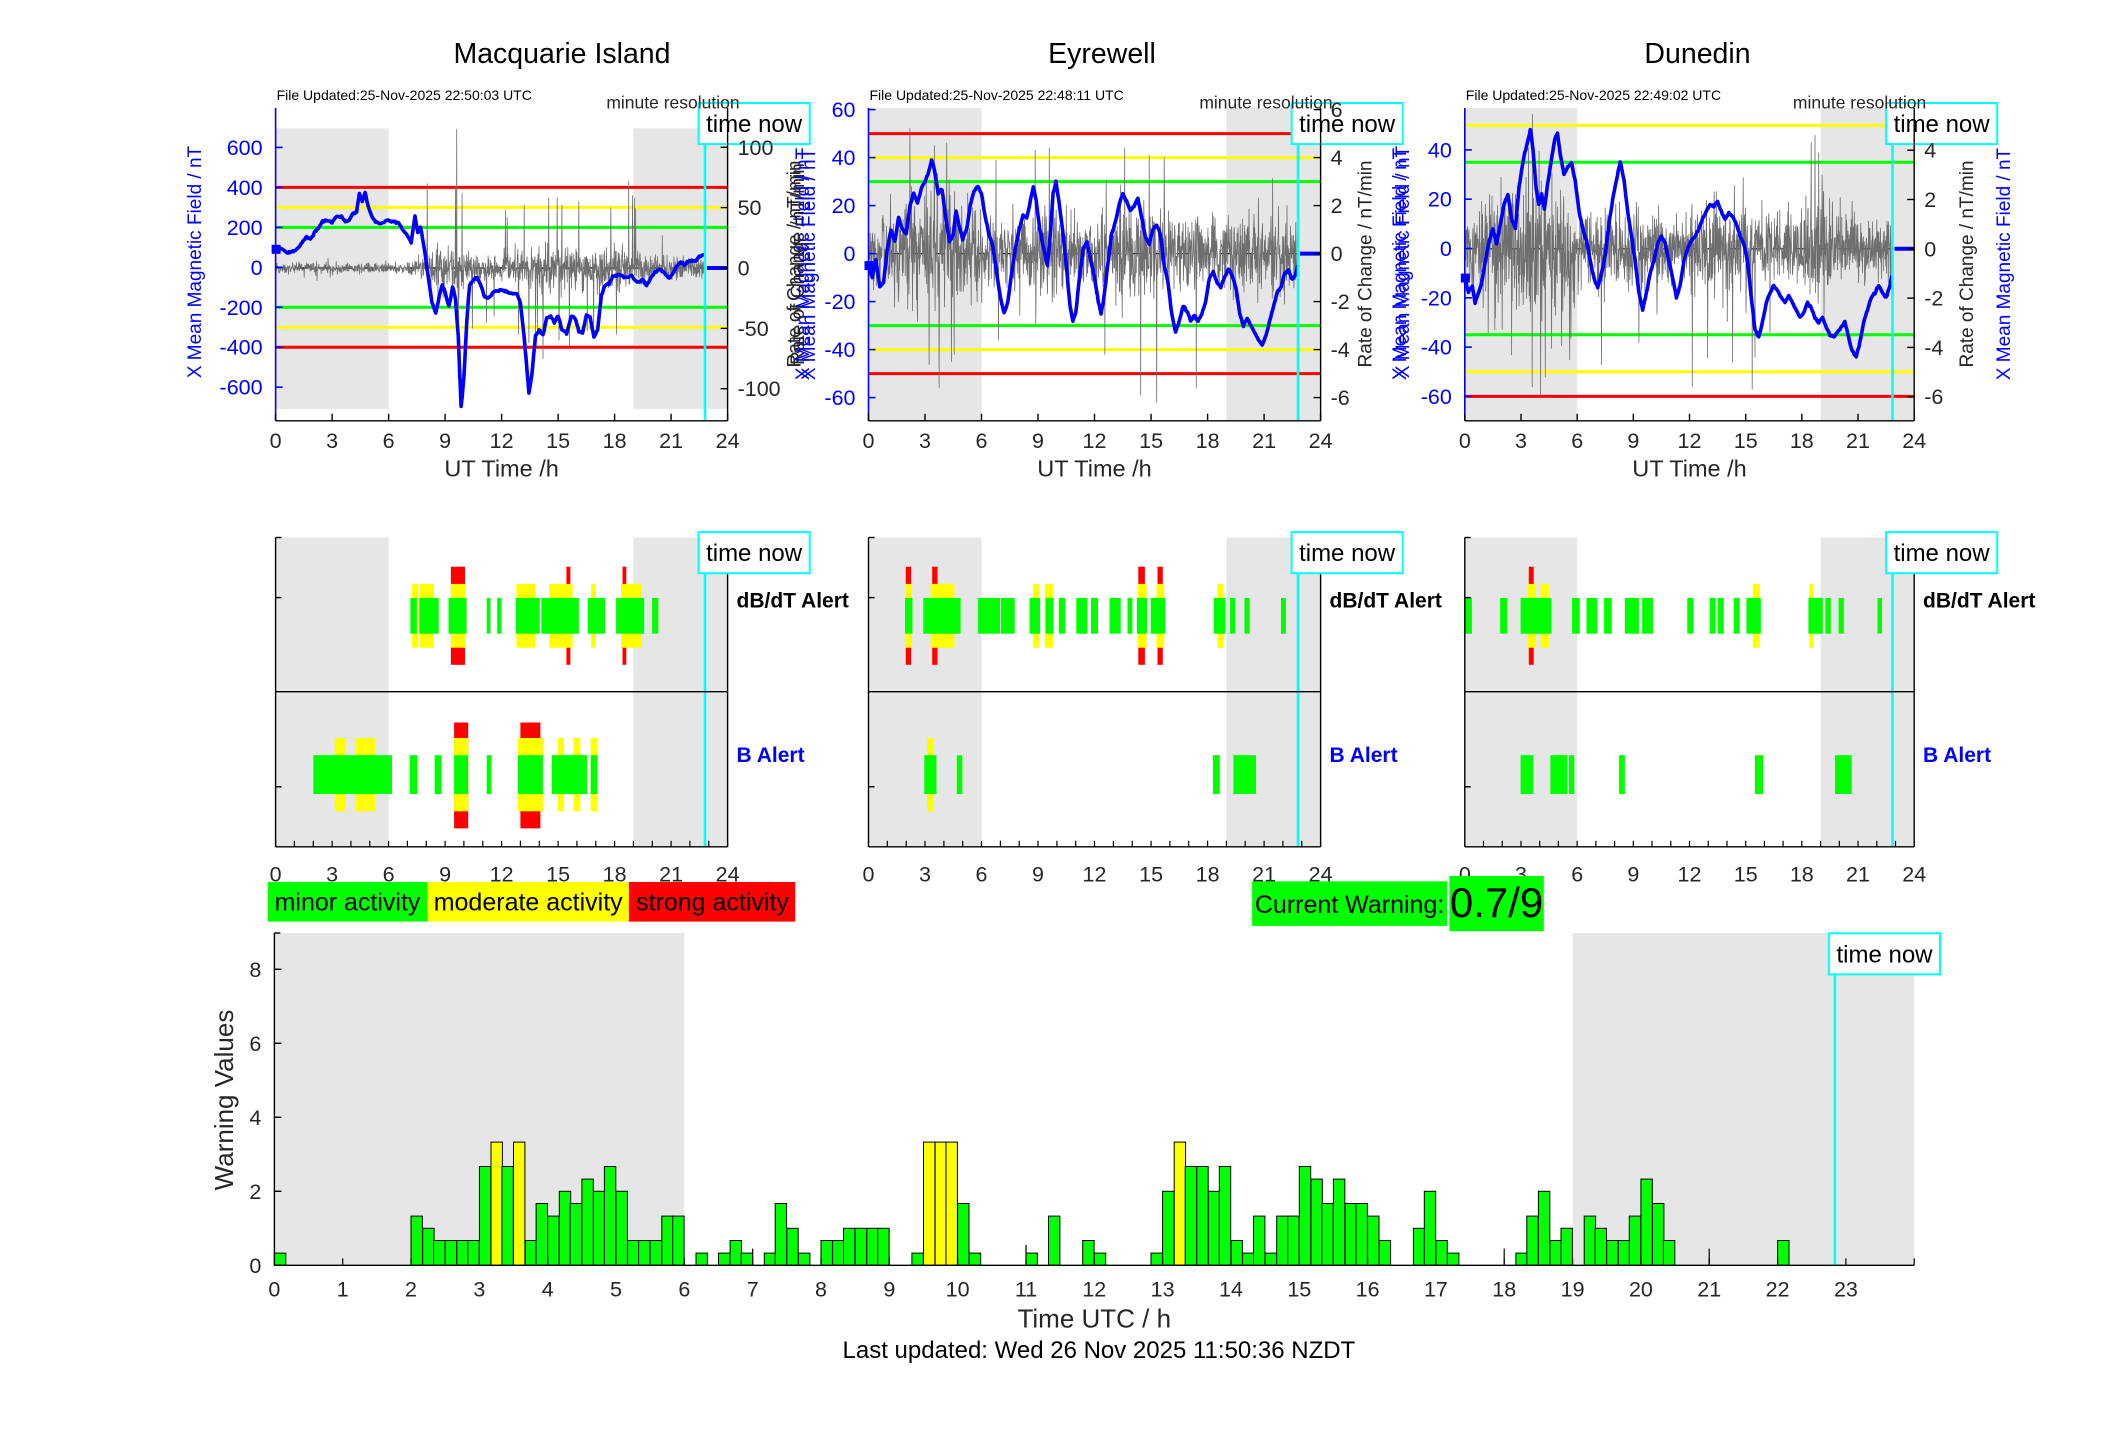 This screenshot has height=1437, width=2117. Describe the element at coordinates (798, 264) in the screenshot. I see `svg-text: Rate of Change /nT/min` at that location.